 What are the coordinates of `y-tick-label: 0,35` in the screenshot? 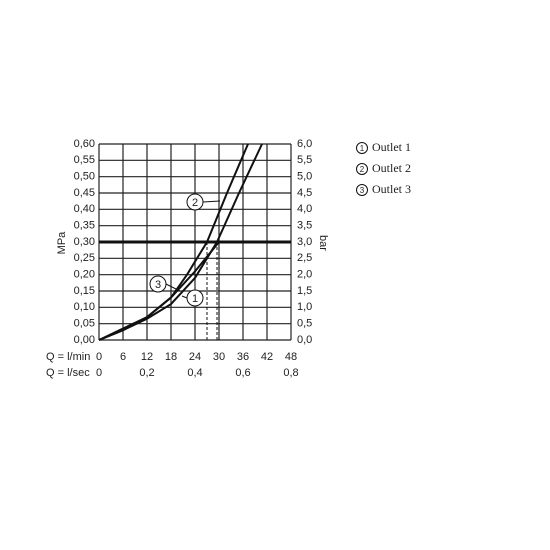 It's located at (84, 226).